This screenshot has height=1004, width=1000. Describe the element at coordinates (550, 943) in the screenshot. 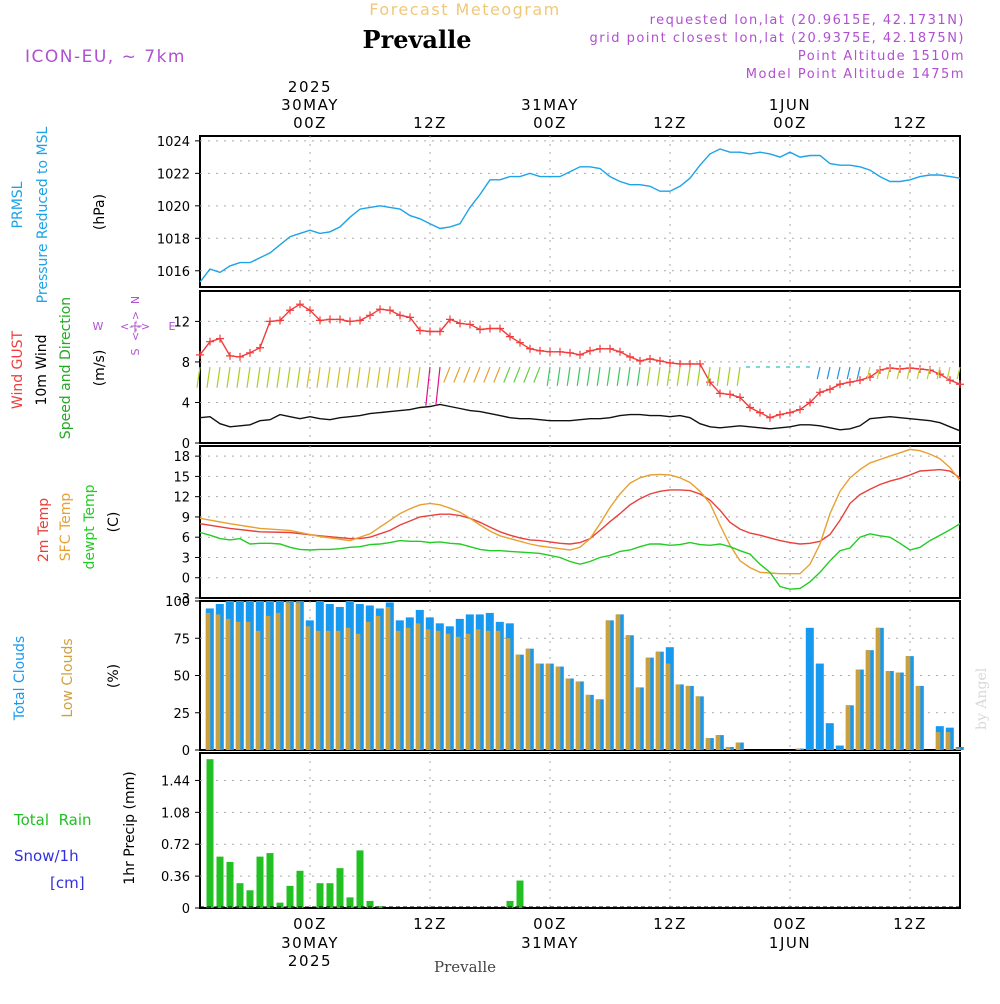

I see `date-label-bottom: 31MAY` at that location.